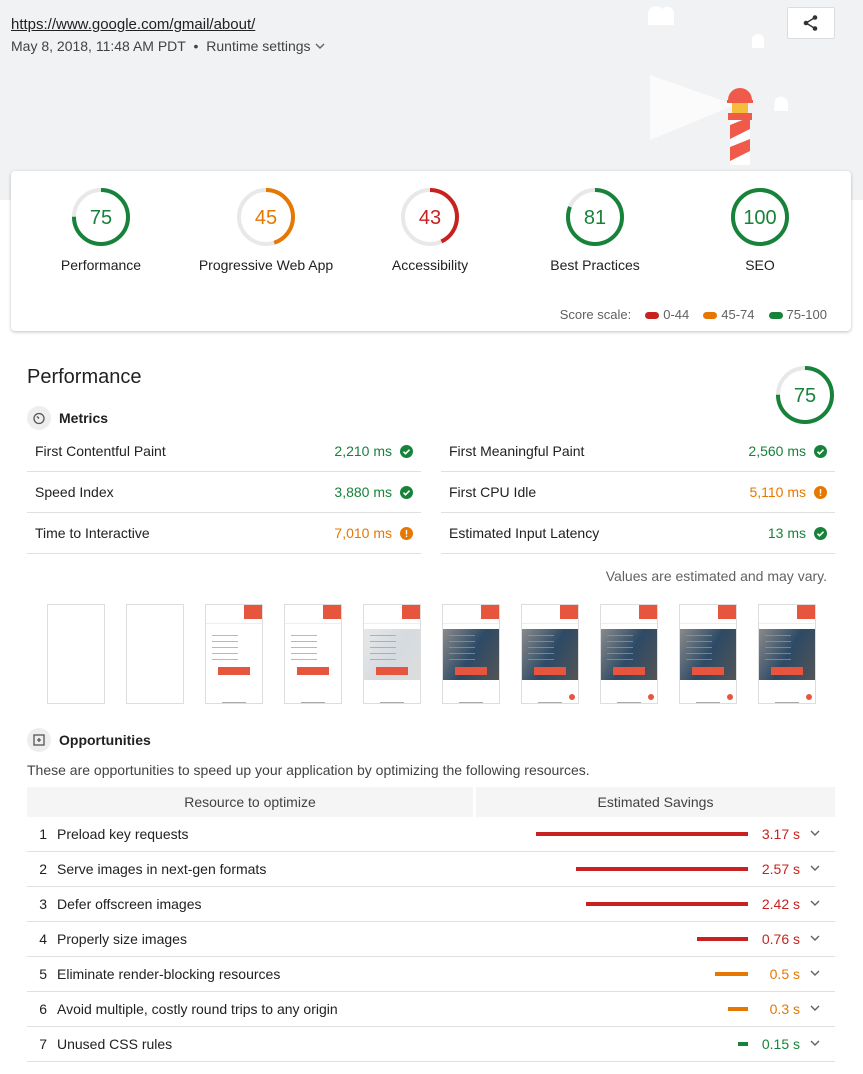 This screenshot has height=1074, width=863. What do you see at coordinates (43, 1044) in the screenshot?
I see `opportunity-number: 7` at bounding box center [43, 1044].